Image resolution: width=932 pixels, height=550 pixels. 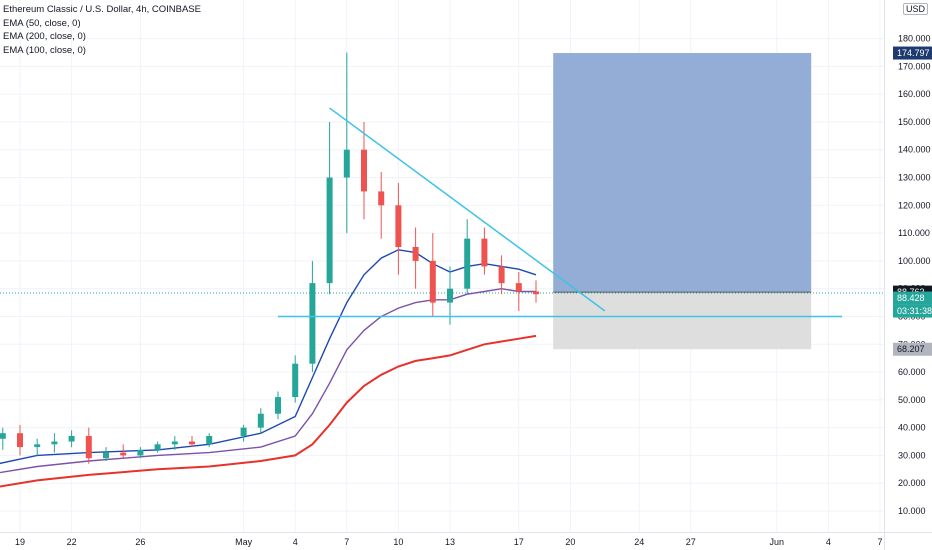 I want to click on stop-price-label: 68.207, so click(x=911, y=349).